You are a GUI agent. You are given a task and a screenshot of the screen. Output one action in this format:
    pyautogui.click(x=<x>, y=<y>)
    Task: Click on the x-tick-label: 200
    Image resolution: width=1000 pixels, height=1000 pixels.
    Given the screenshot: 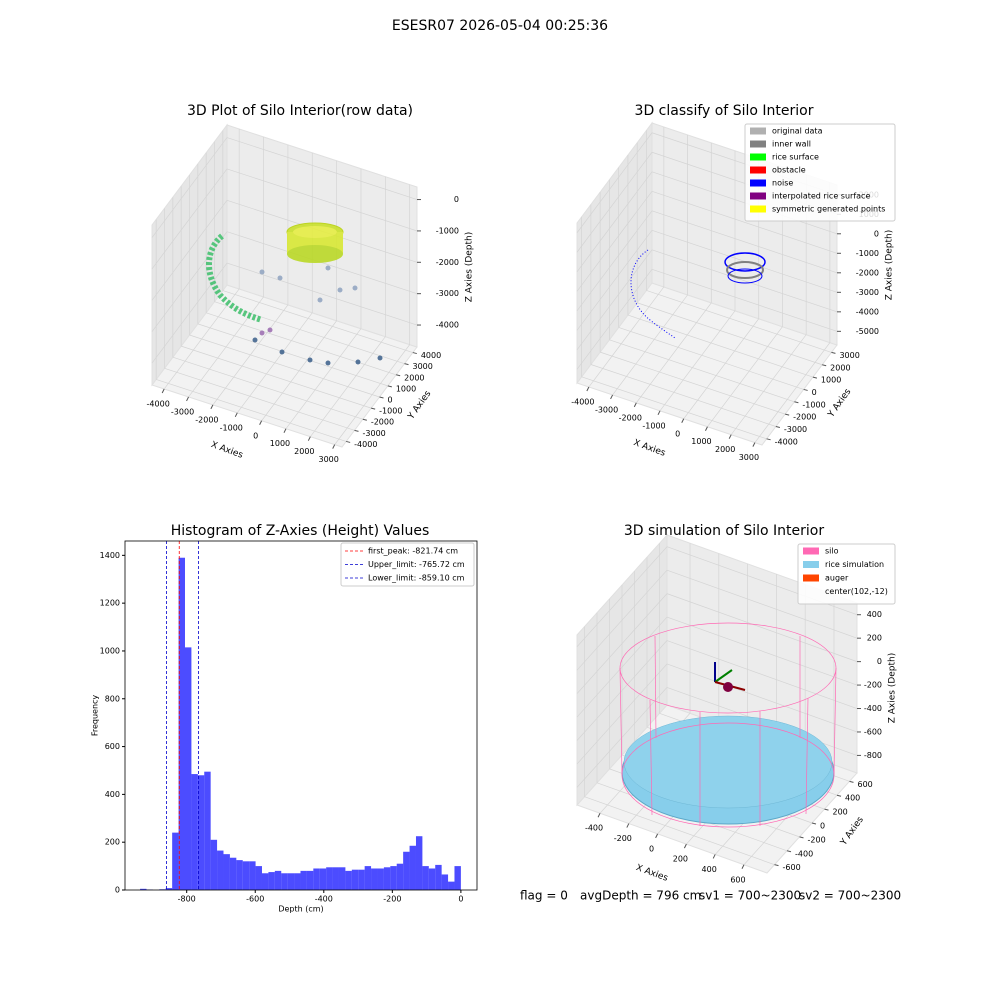 What is the action you would take?
    pyautogui.click(x=680, y=859)
    